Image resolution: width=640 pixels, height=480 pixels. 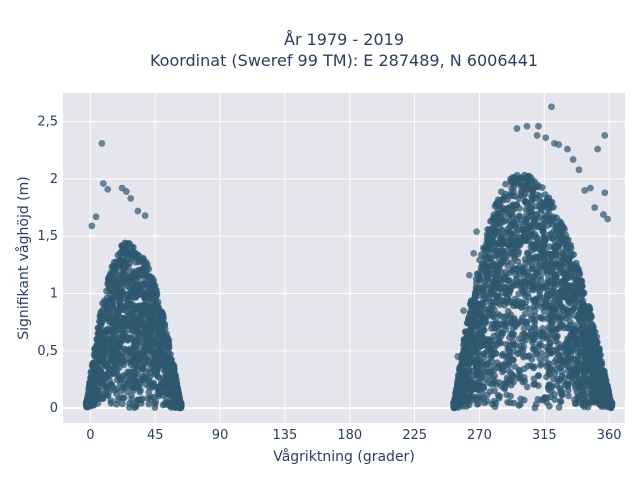 I want to click on x-axis-title: Vågriktning (grader), so click(x=344, y=456).